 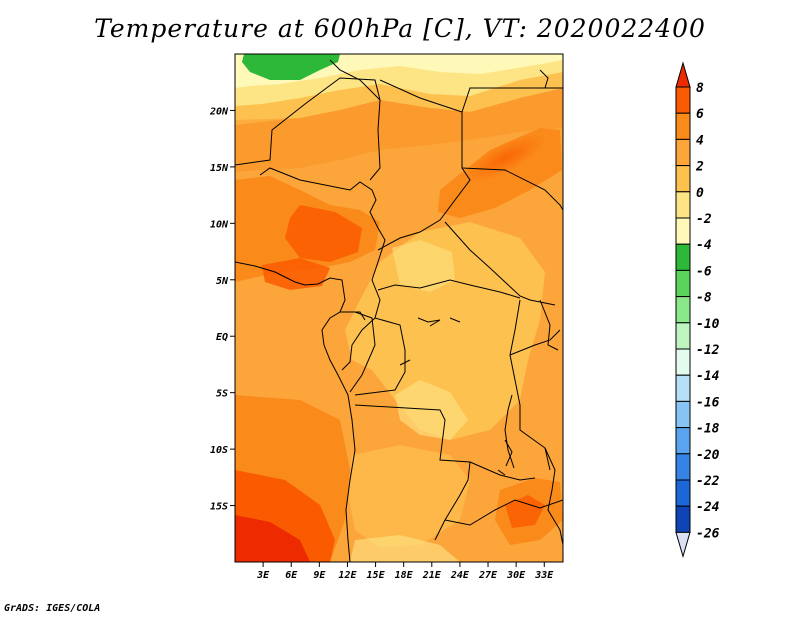 What do you see at coordinates (699, 167) in the screenshot?
I see `colorbar-label: 2` at bounding box center [699, 167].